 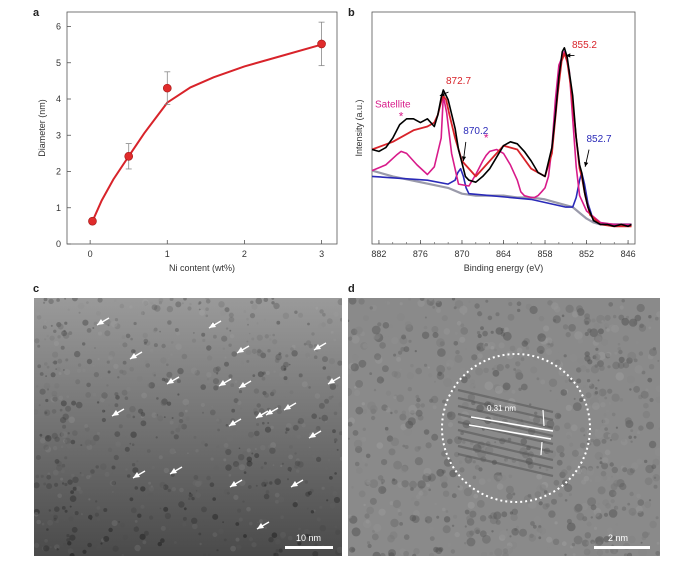 I want to click on x-tick-label-b: 882, so click(x=378, y=254).